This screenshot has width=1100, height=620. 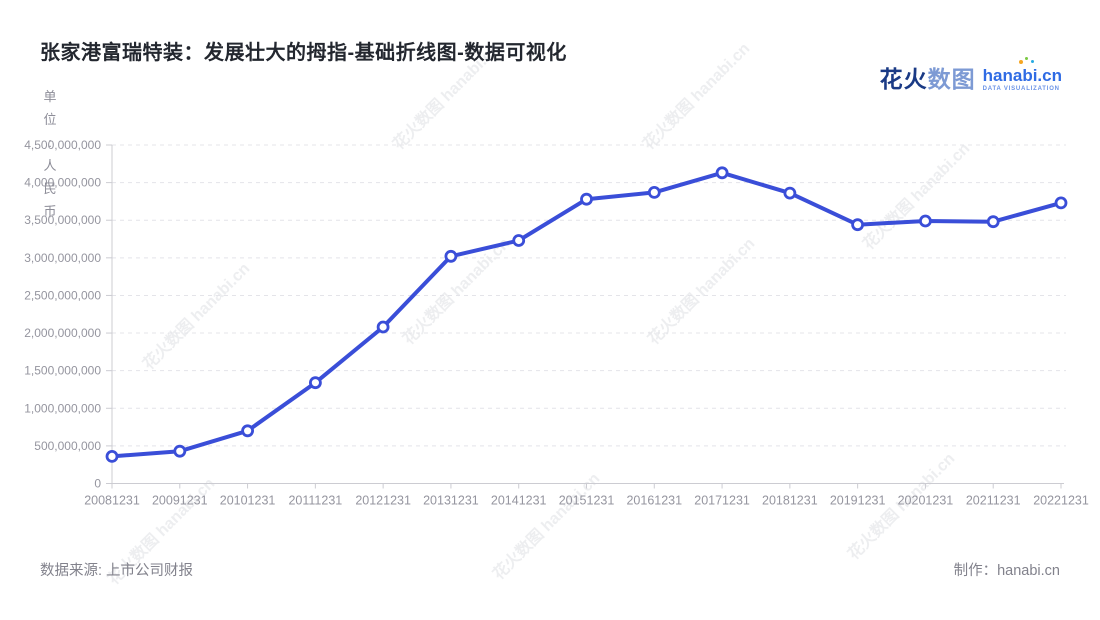 I want to click on x-tick-label: 20091231, so click(x=180, y=501).